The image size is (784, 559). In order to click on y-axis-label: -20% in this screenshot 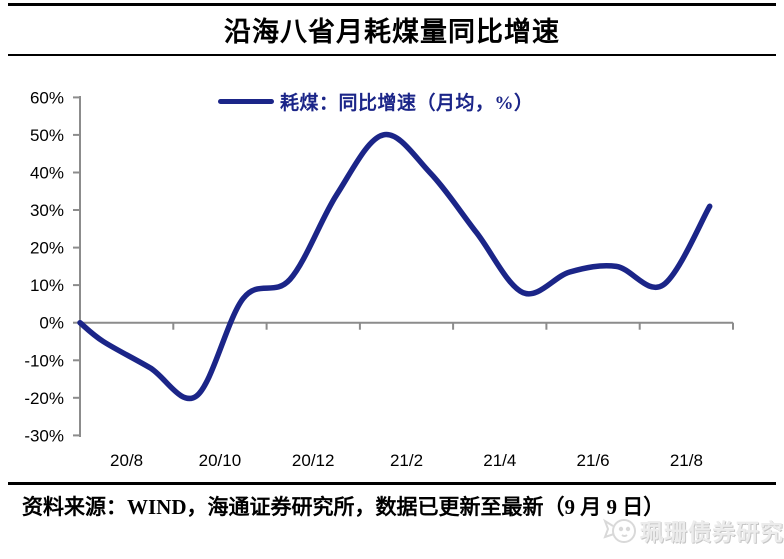, I will do `click(44, 398)`.